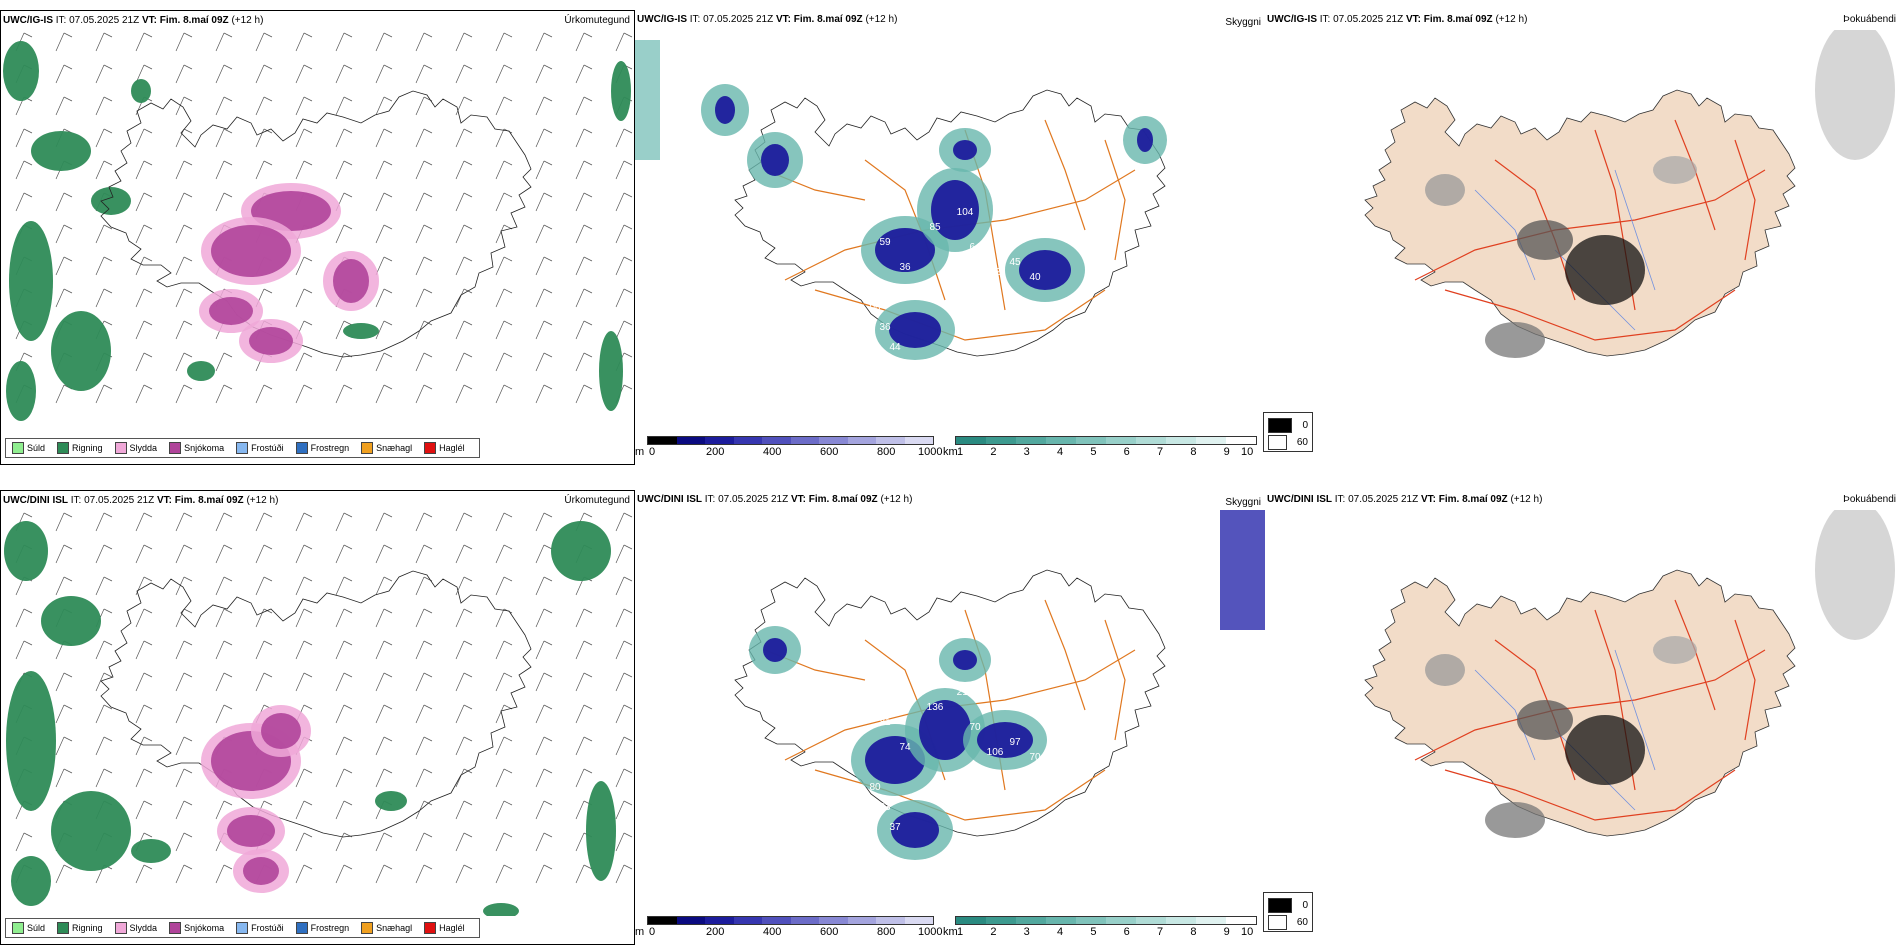 Image resolution: width=1900 pixels, height=950 pixels. What do you see at coordinates (1445, 190) in the screenshot?
I see `fog-area` at bounding box center [1445, 190].